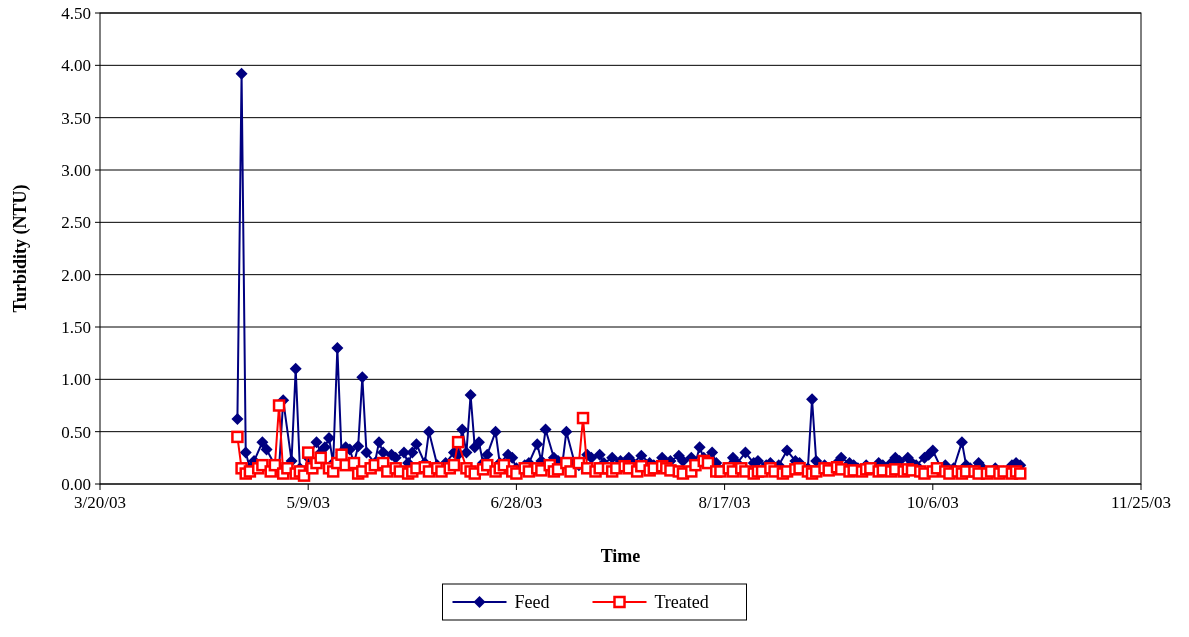 The width and height of the screenshot is (1189, 637). I want to click on x-tick-label: 5/9/03, so click(308, 502).